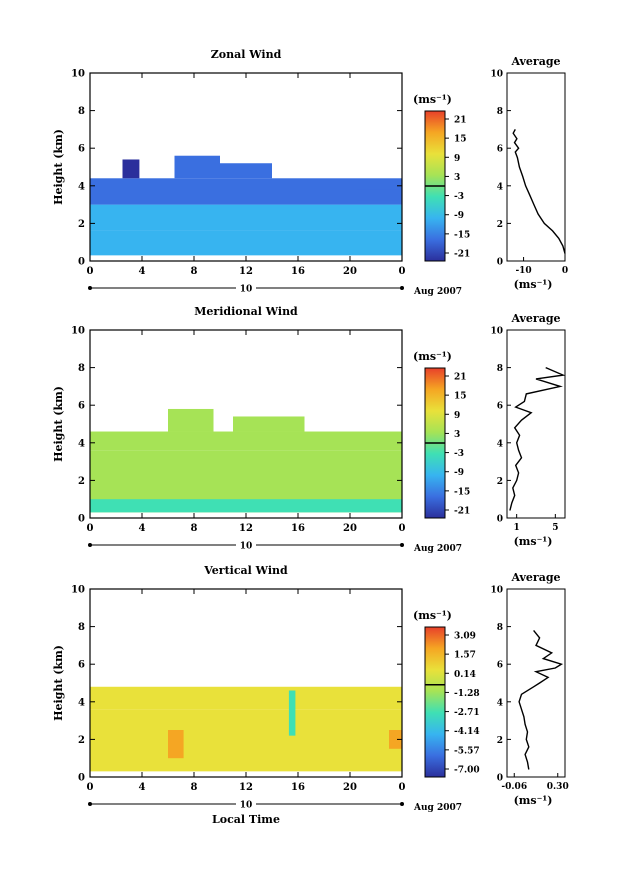 Image resolution: width=621 pixels, height=873 pixels. I want to click on profile-x-tick-label: 0, so click(565, 271).